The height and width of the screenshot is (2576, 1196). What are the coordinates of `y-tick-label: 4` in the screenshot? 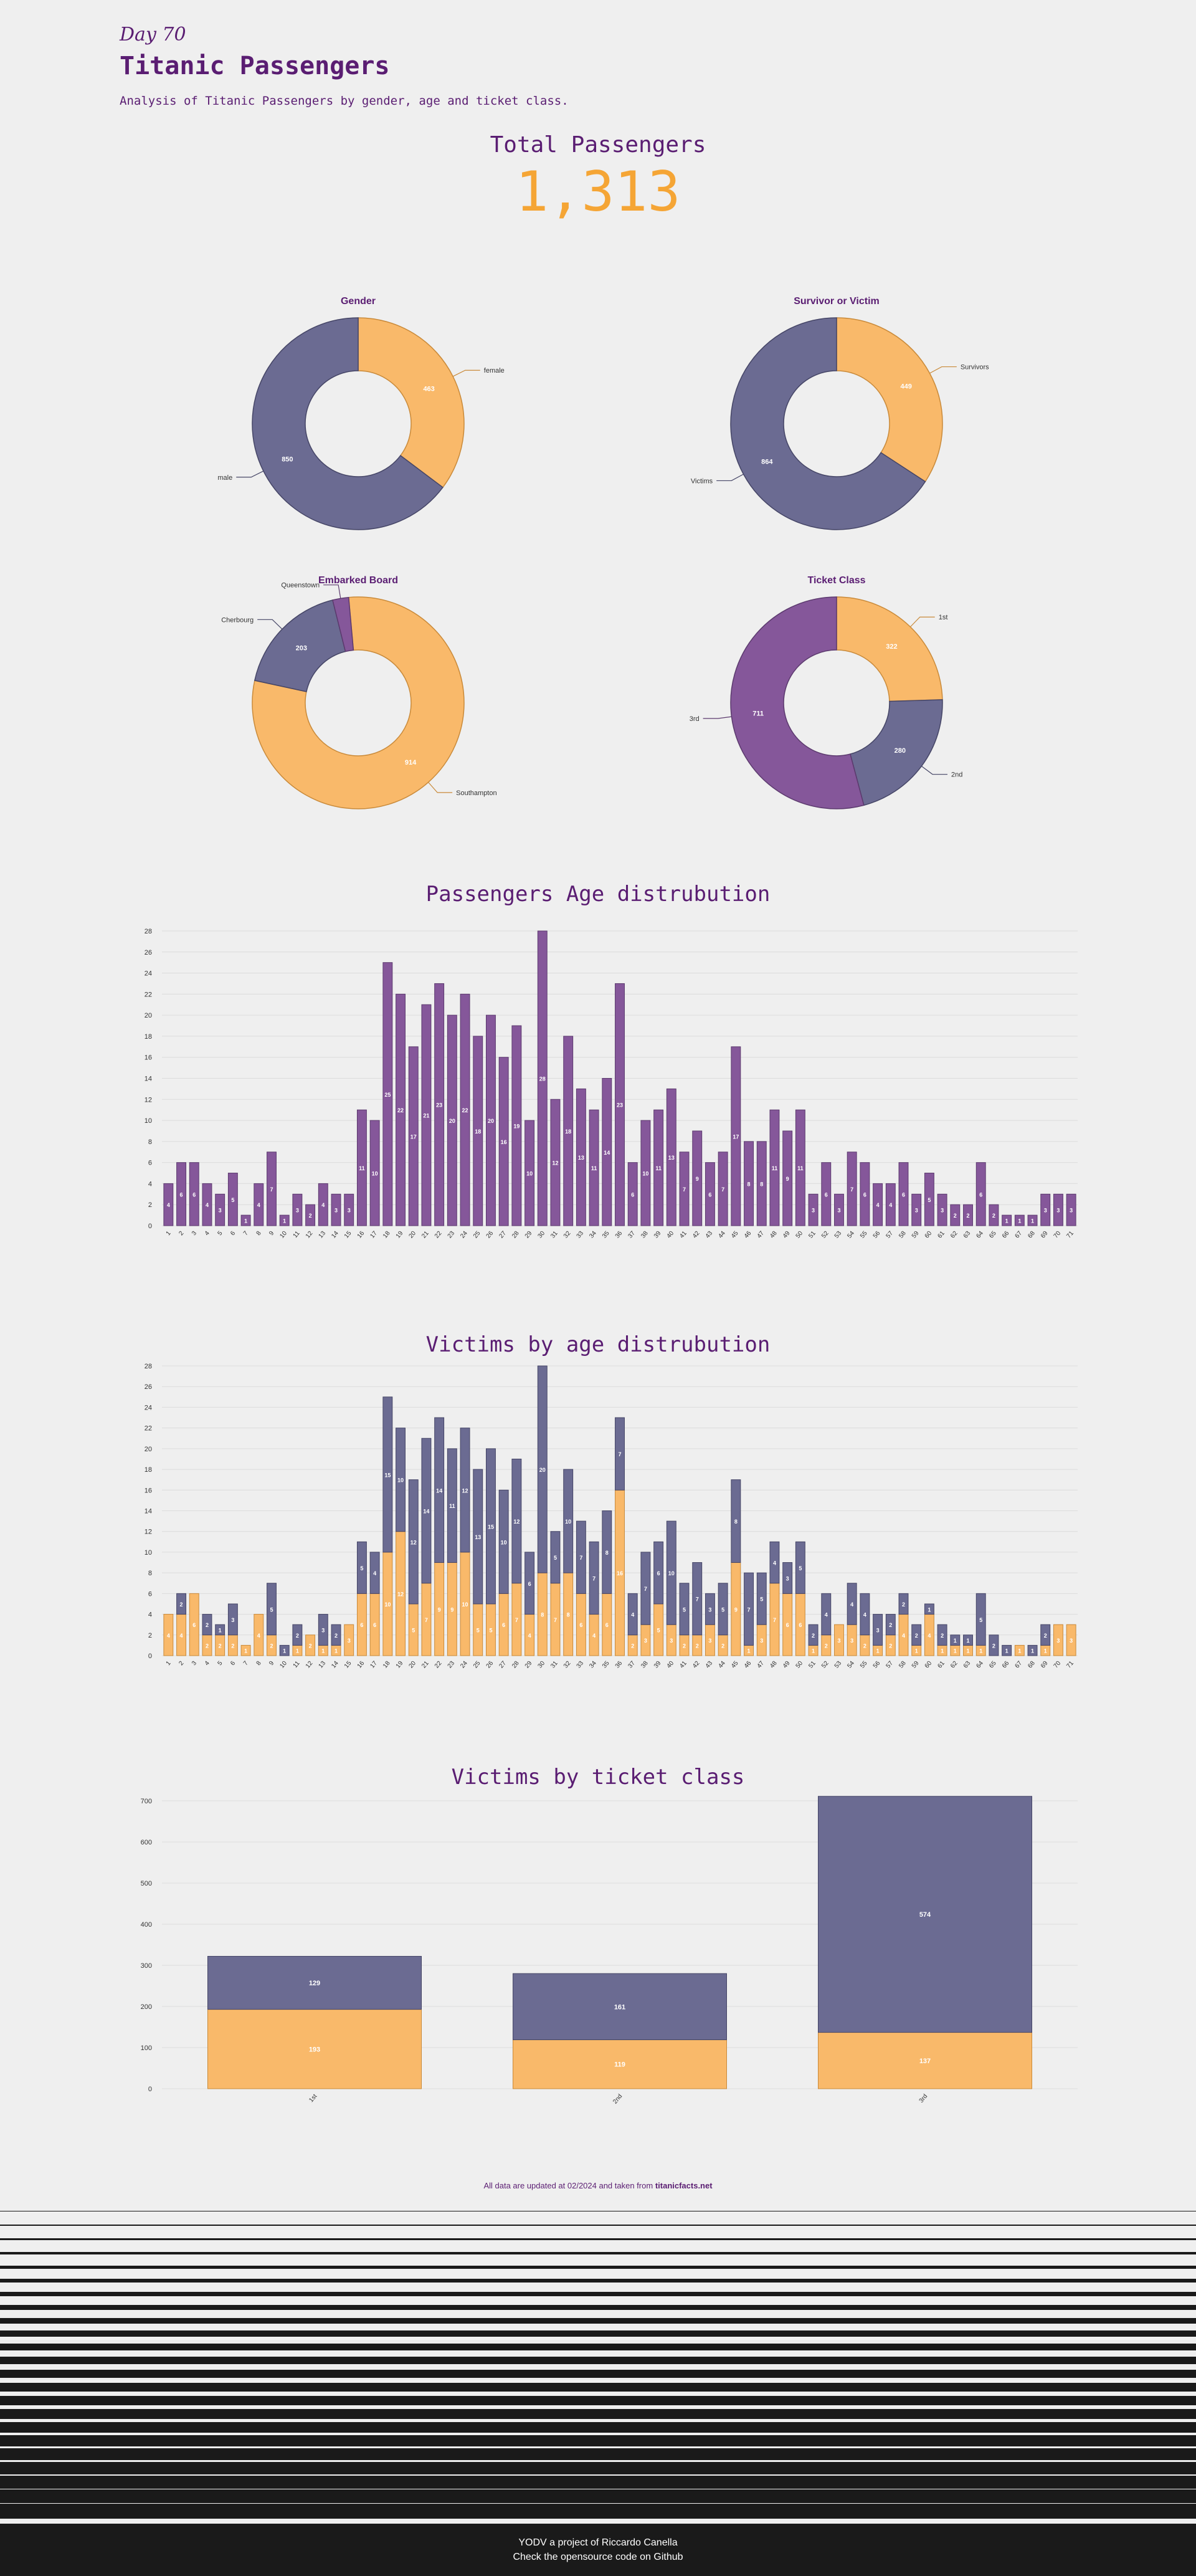 It's located at (150, 1615).